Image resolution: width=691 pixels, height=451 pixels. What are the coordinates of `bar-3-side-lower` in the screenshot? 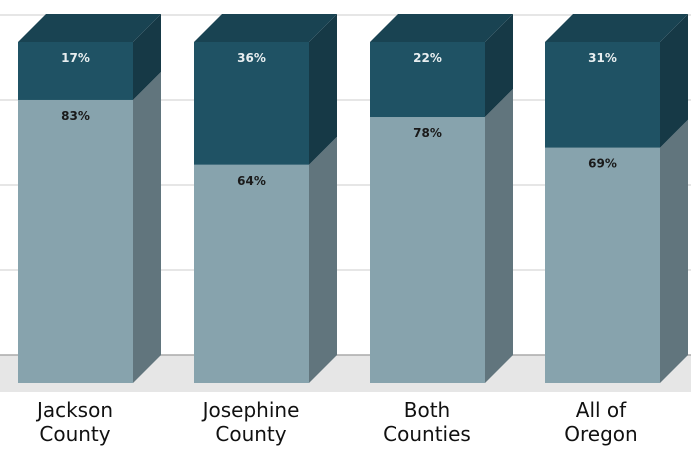 It's located at (674, 251).